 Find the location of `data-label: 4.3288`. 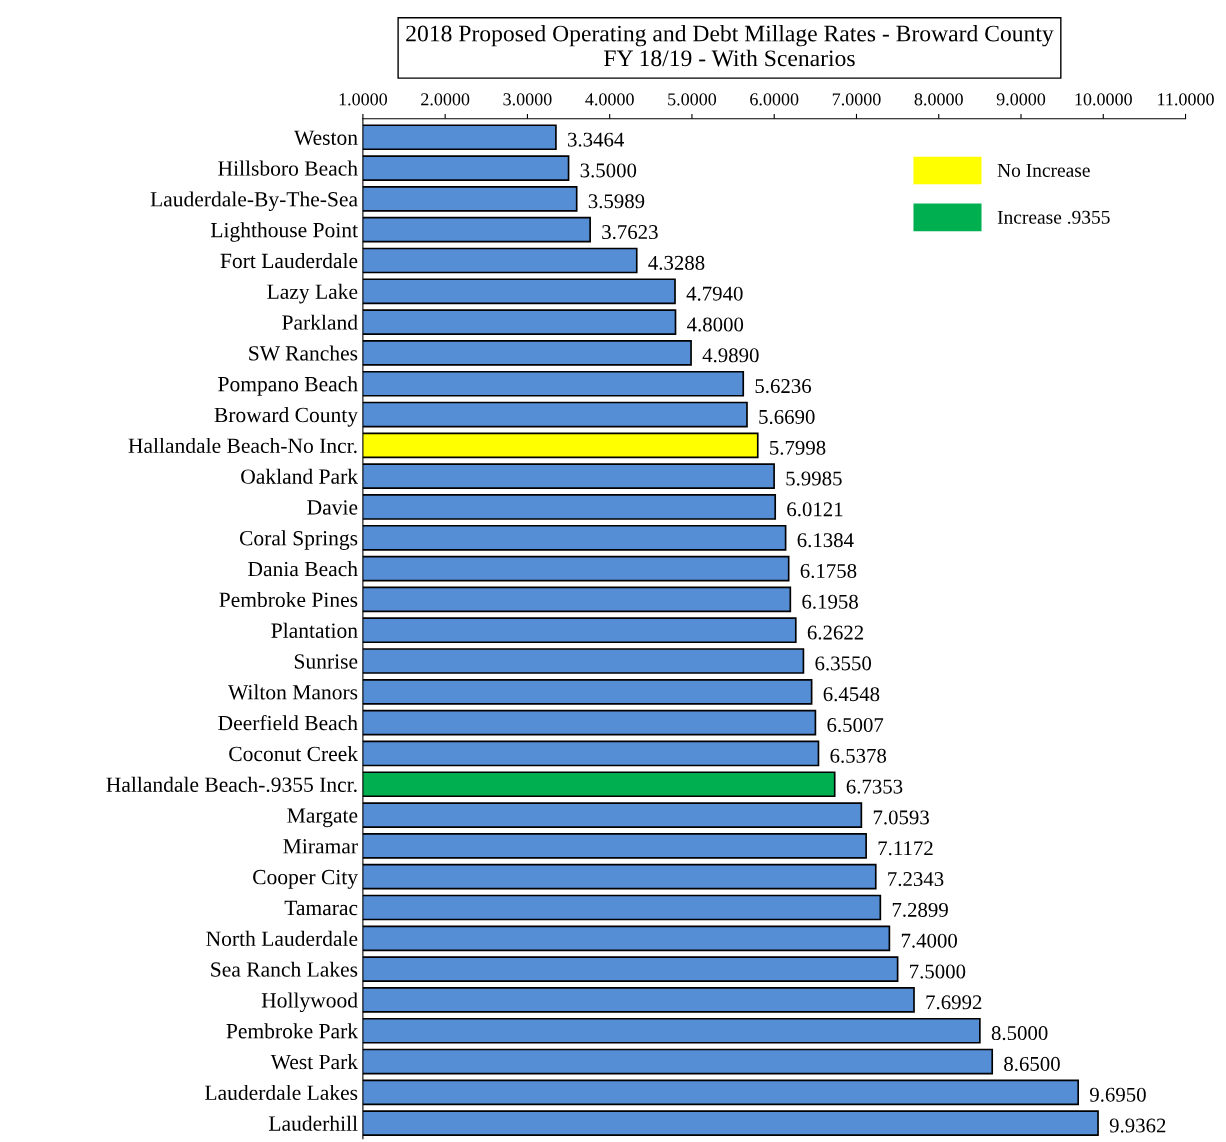

data-label: 4.3288 is located at coordinates (676, 262).